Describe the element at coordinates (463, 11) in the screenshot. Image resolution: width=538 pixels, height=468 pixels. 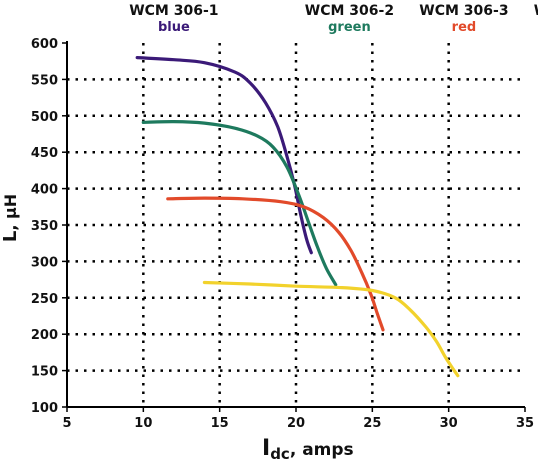
I see `legend-name-red: WCM 306-3` at that location.